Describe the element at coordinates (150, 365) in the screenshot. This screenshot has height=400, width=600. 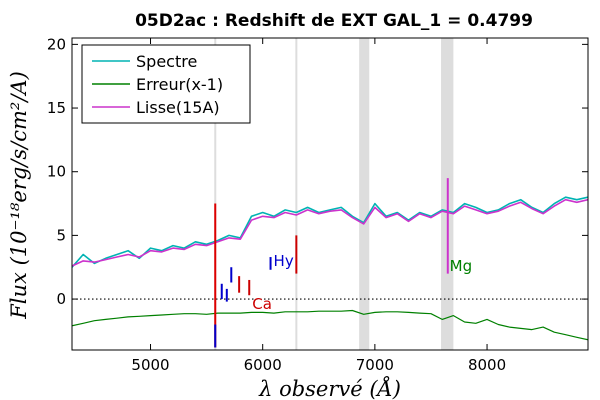
I see `x-tick-label-0: 5000` at that location.